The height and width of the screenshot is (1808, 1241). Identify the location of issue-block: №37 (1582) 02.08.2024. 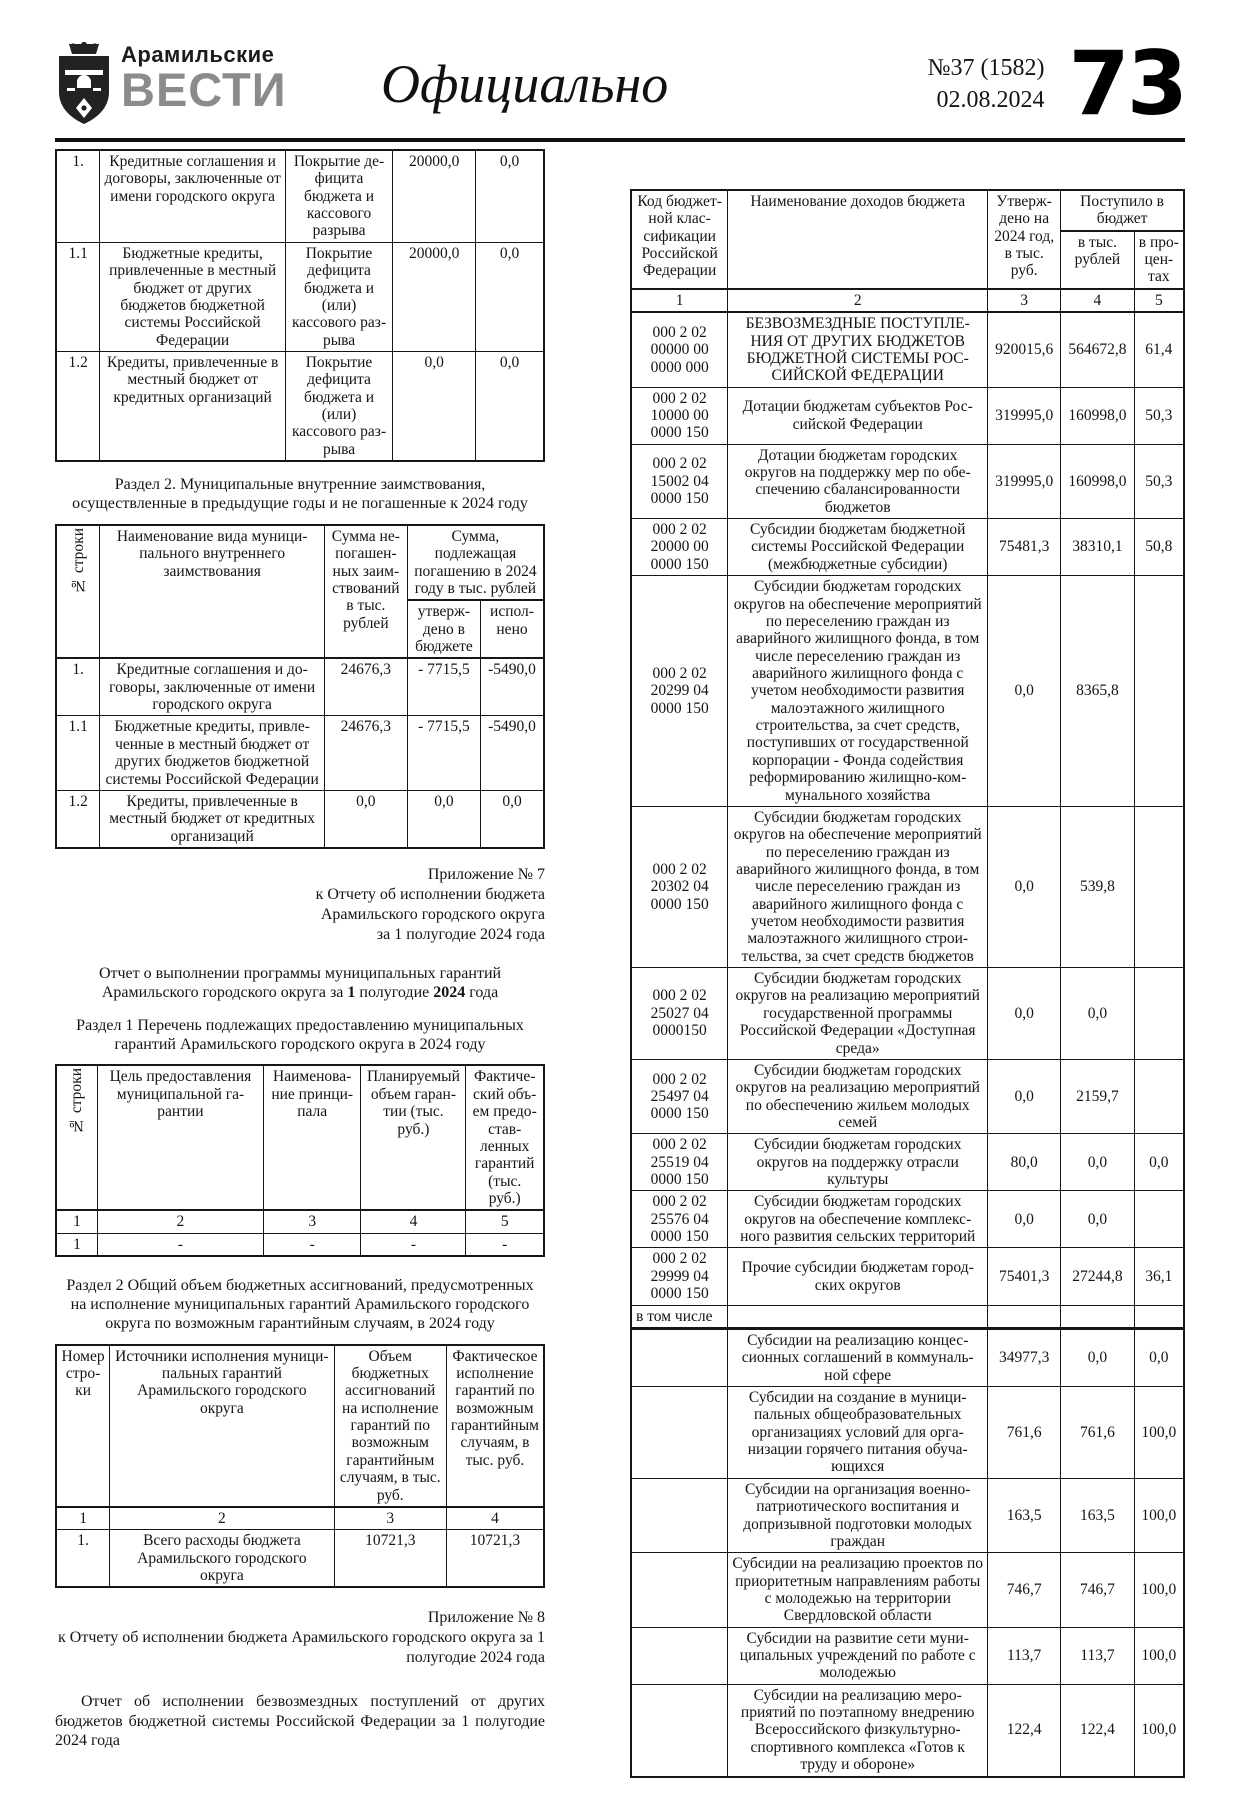
(986, 84).